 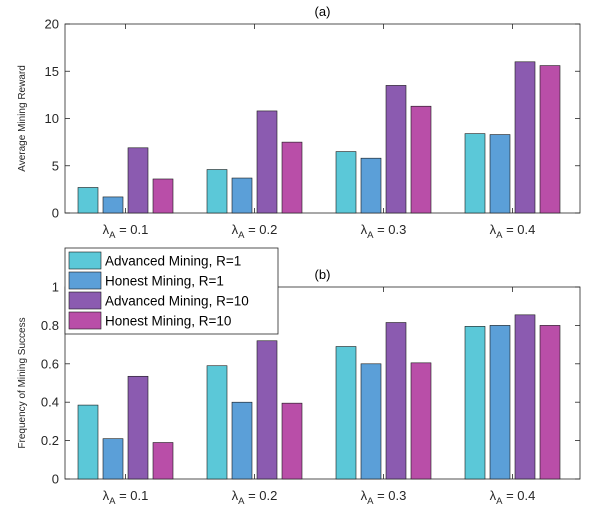 What do you see at coordinates (50, 363) in the screenshot?
I see `y-tick-label: 0.6` at bounding box center [50, 363].